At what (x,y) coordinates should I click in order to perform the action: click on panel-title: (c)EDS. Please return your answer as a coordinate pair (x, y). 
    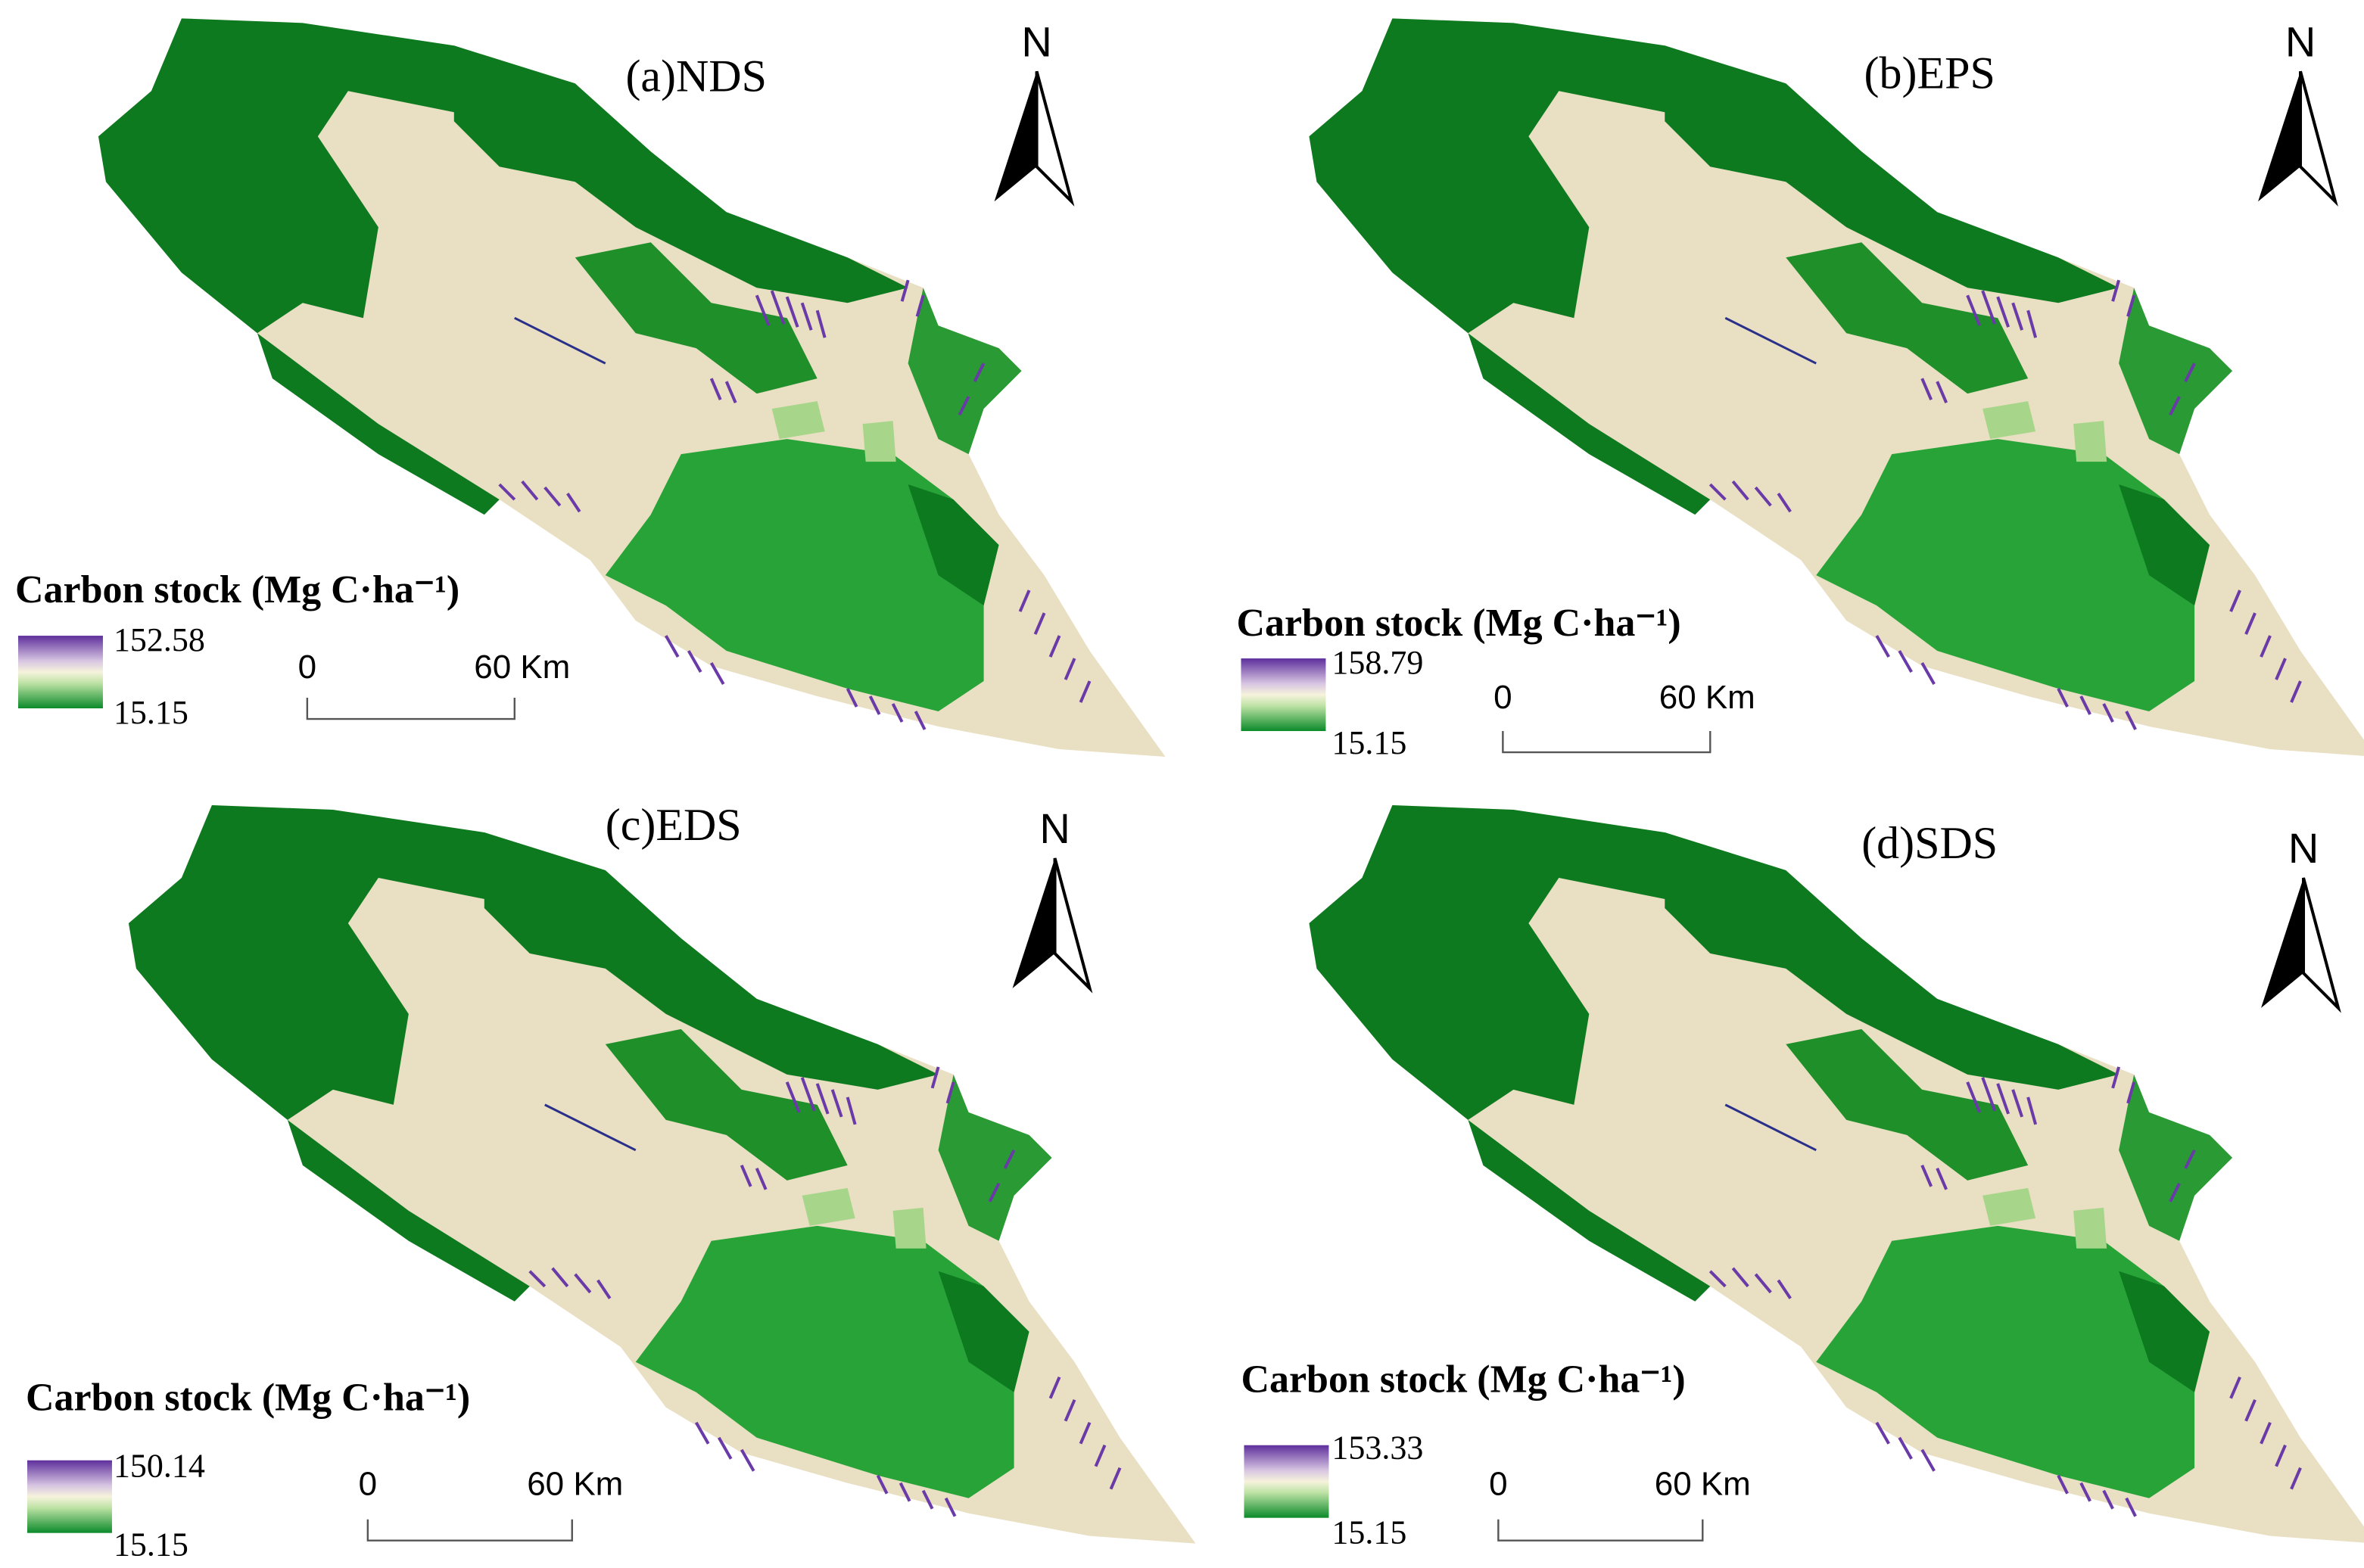
    Looking at the image, I should click on (674, 825).